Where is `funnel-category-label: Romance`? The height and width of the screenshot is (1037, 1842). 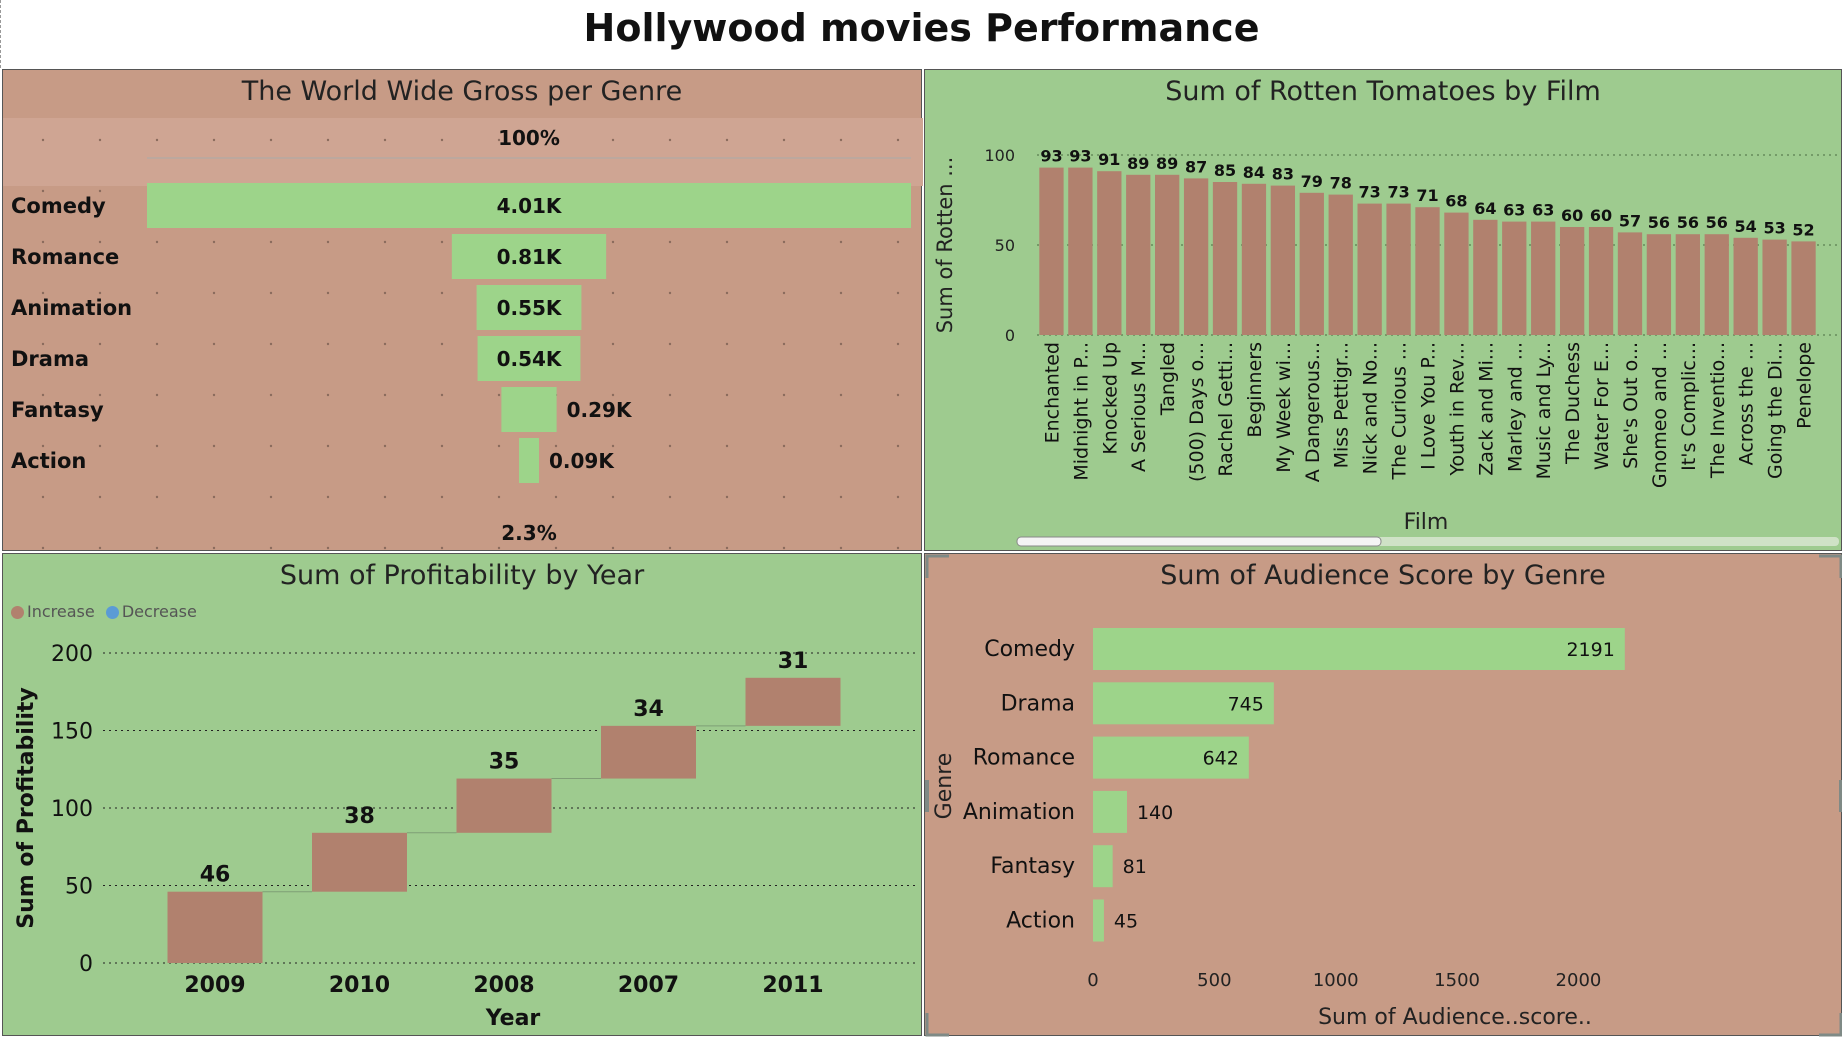
funnel-category-label: Romance is located at coordinates (65, 257).